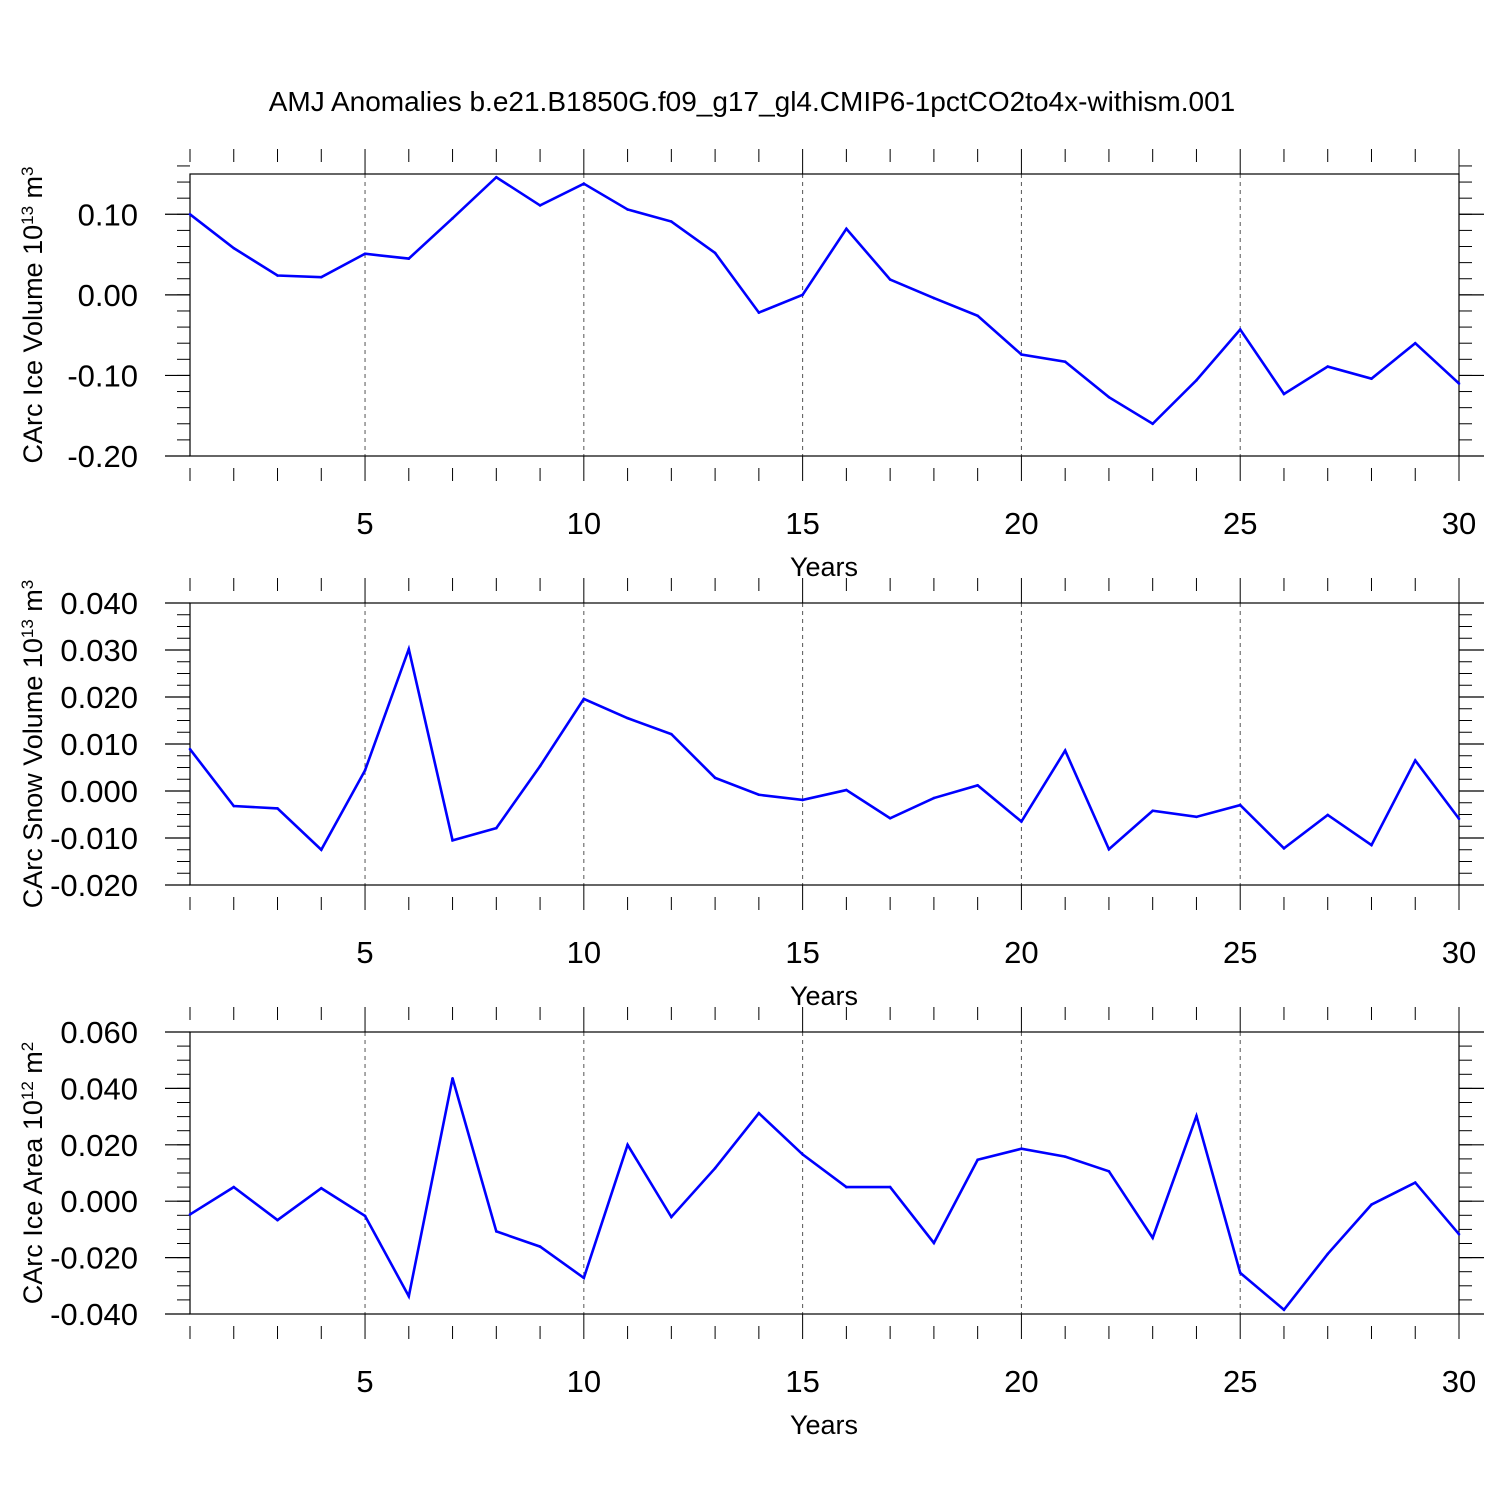  What do you see at coordinates (94, 1258) in the screenshot?
I see `y-tick-label: -0.020` at bounding box center [94, 1258].